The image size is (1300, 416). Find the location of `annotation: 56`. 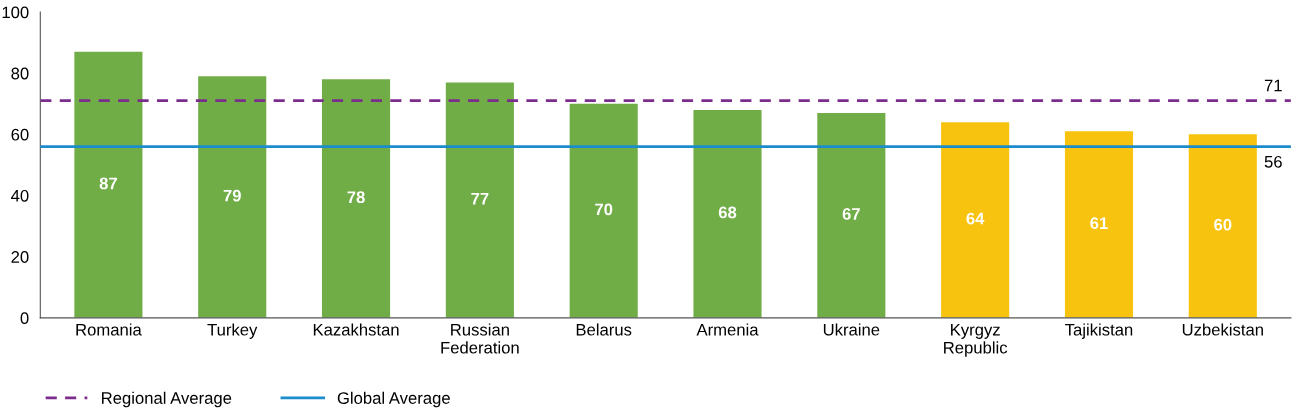

annotation: 56 is located at coordinates (1273, 161).